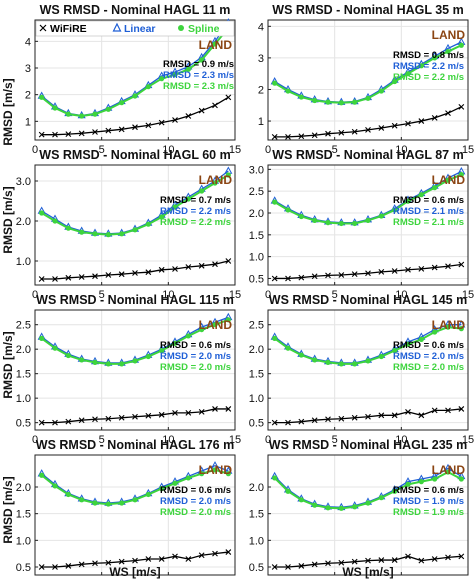 The width and height of the screenshot is (474, 579). I want to click on rmsd-label: RMSD = 2.3 m/s, so click(198, 86).